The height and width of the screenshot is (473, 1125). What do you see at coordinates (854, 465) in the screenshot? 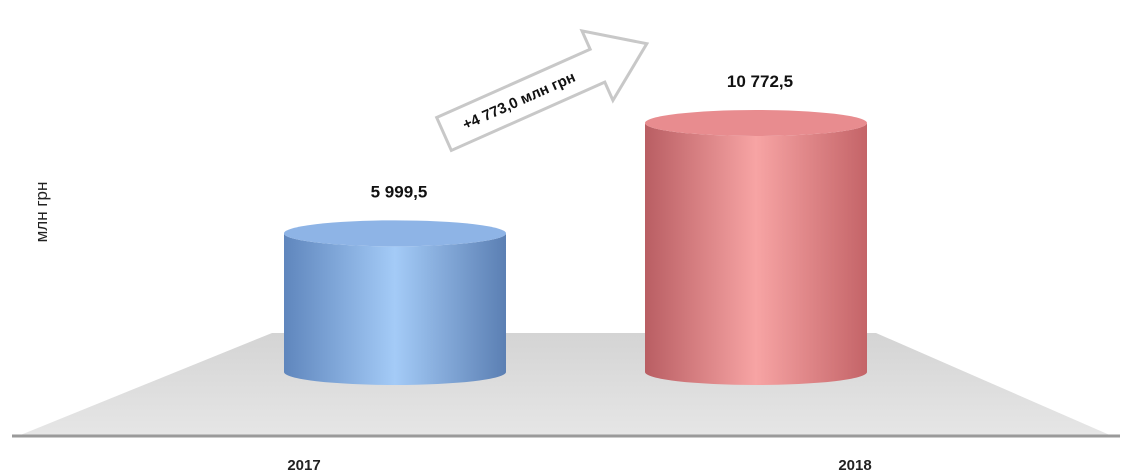
I see `x-tick-label-2018: 2018` at bounding box center [854, 465].